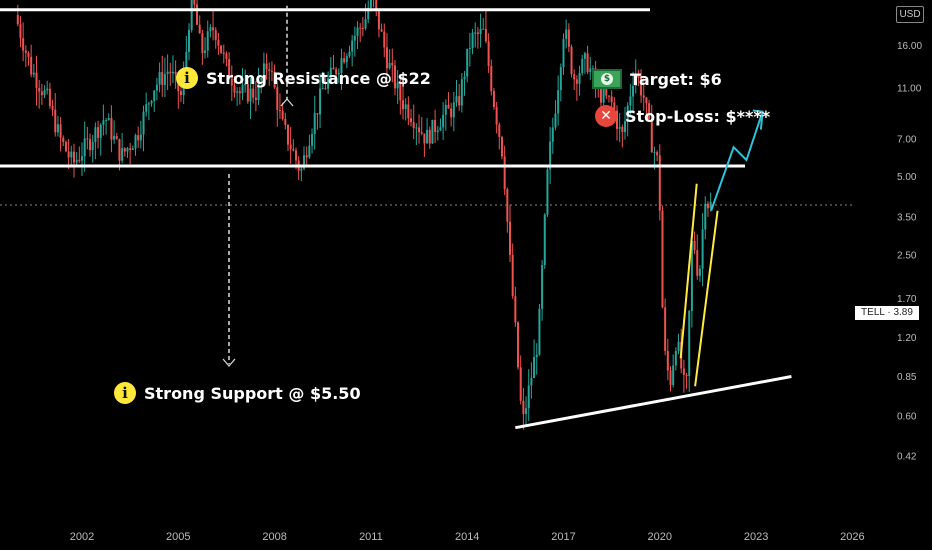  Describe the element at coordinates (688, 271) in the screenshot. I see `channel-upper` at that location.